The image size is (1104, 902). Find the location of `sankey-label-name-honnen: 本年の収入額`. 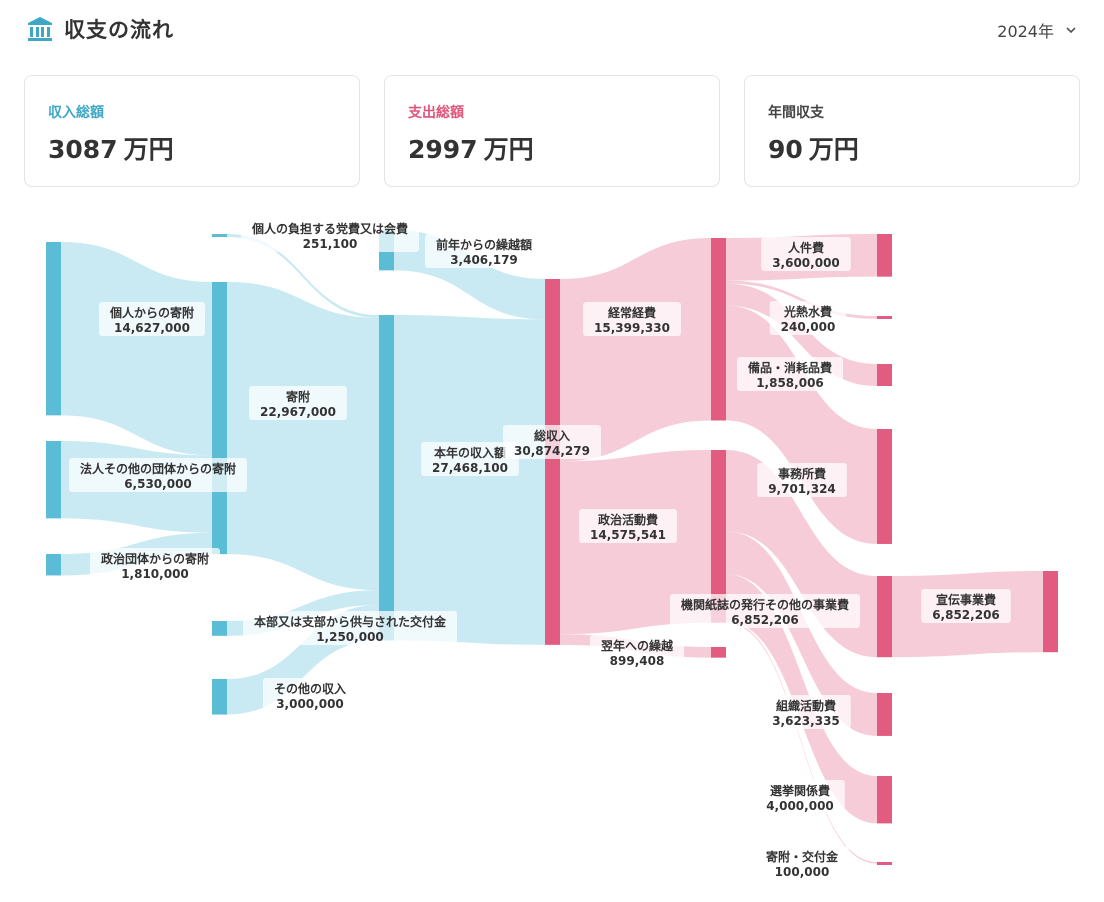

sankey-label-name-honnen: 本年の収入額 is located at coordinates (470, 452).